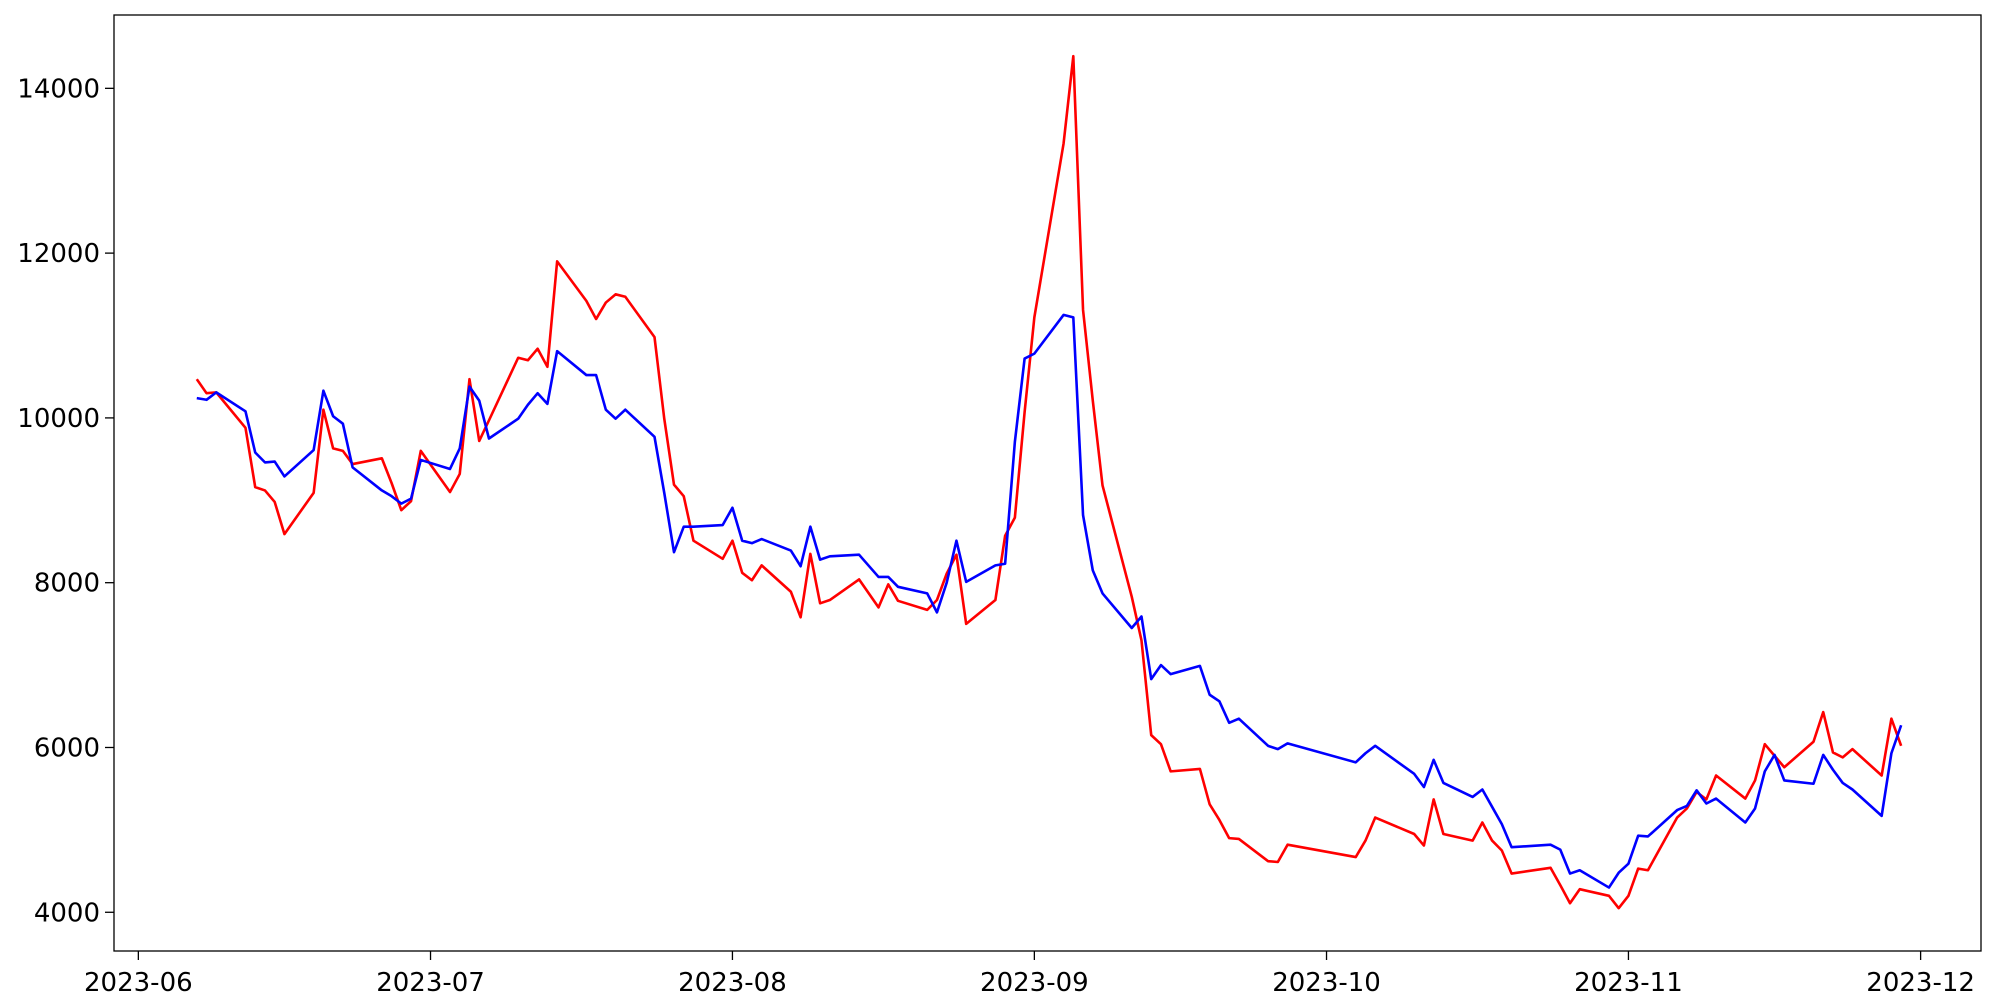 Image resolution: width=2000 pixels, height=1000 pixels. What do you see at coordinates (1628, 983) in the screenshot?
I see `x-tick-label: 2023-11` at bounding box center [1628, 983].